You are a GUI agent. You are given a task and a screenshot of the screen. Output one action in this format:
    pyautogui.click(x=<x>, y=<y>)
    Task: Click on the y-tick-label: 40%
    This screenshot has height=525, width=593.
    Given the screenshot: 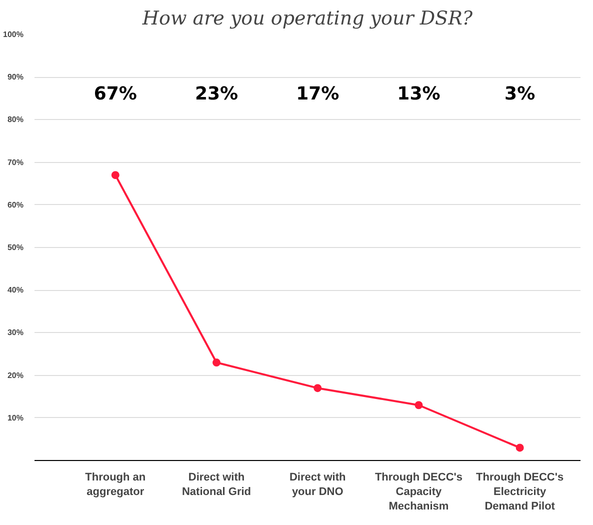 What is the action you would take?
    pyautogui.click(x=15, y=290)
    